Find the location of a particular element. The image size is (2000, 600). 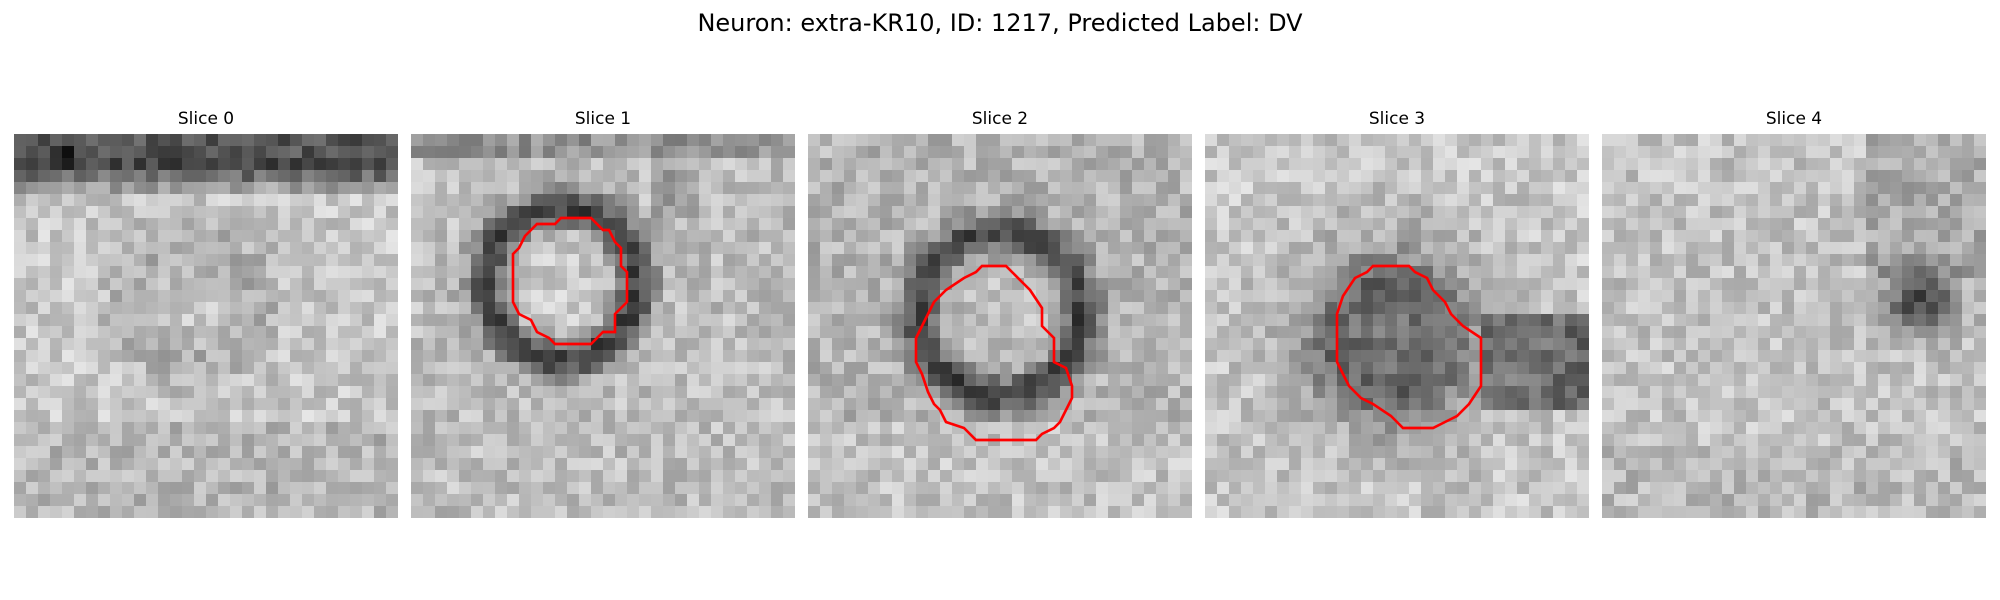

slice-2-pixels is located at coordinates (1000, 326).